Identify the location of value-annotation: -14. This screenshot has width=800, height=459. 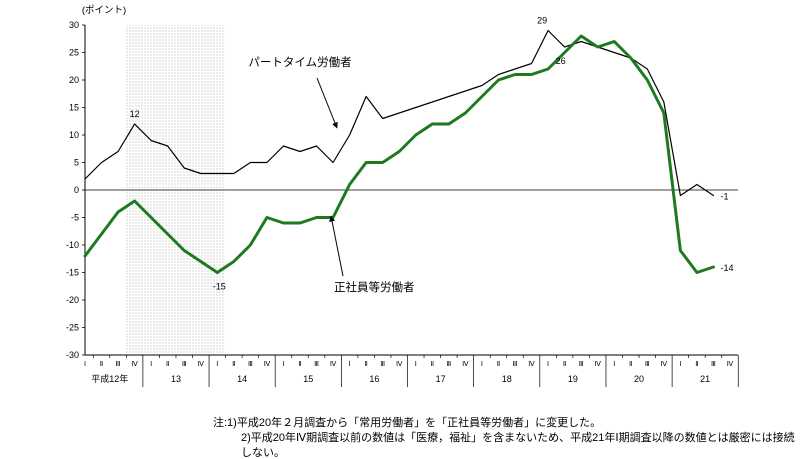
(726, 268).